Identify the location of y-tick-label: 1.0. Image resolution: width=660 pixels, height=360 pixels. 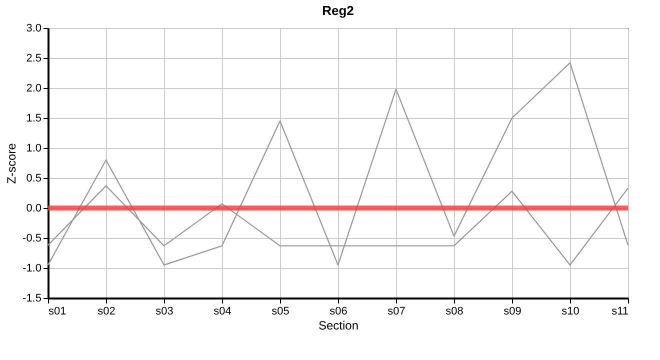
(34, 148).